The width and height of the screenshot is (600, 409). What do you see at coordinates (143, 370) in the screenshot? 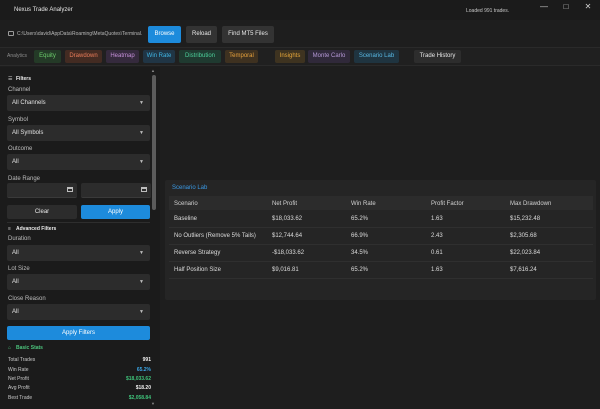
I see `stat-value-win-rate: 65.2%` at bounding box center [143, 370].